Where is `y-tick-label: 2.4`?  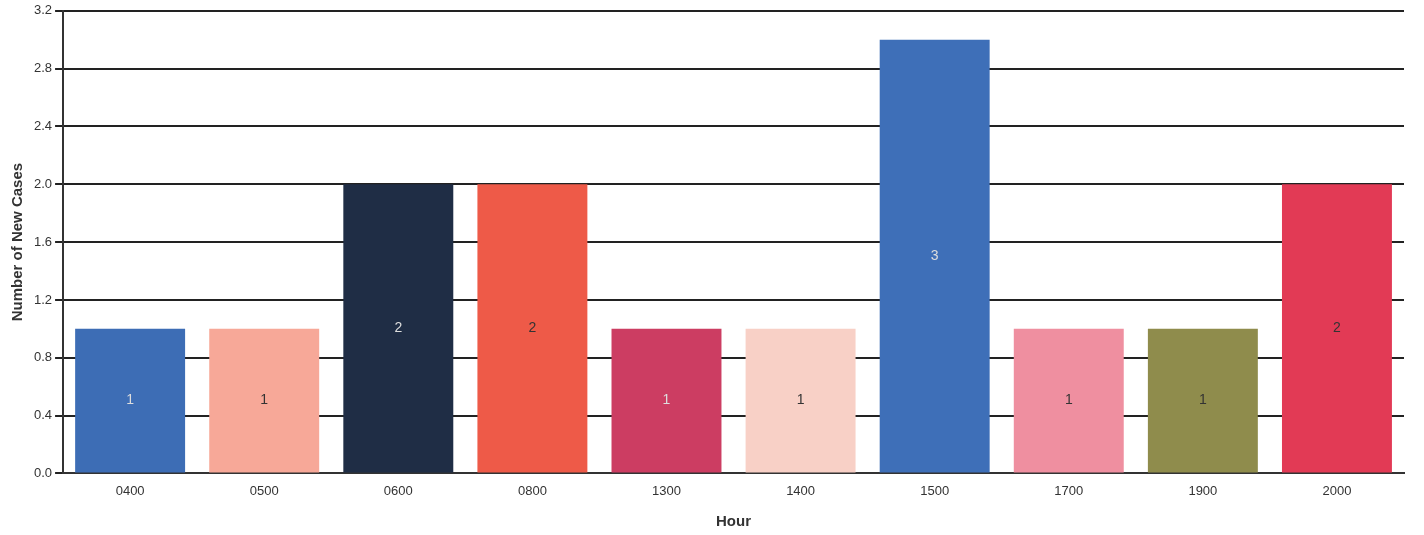
y-tick-label: 2.4 is located at coordinates (43, 126).